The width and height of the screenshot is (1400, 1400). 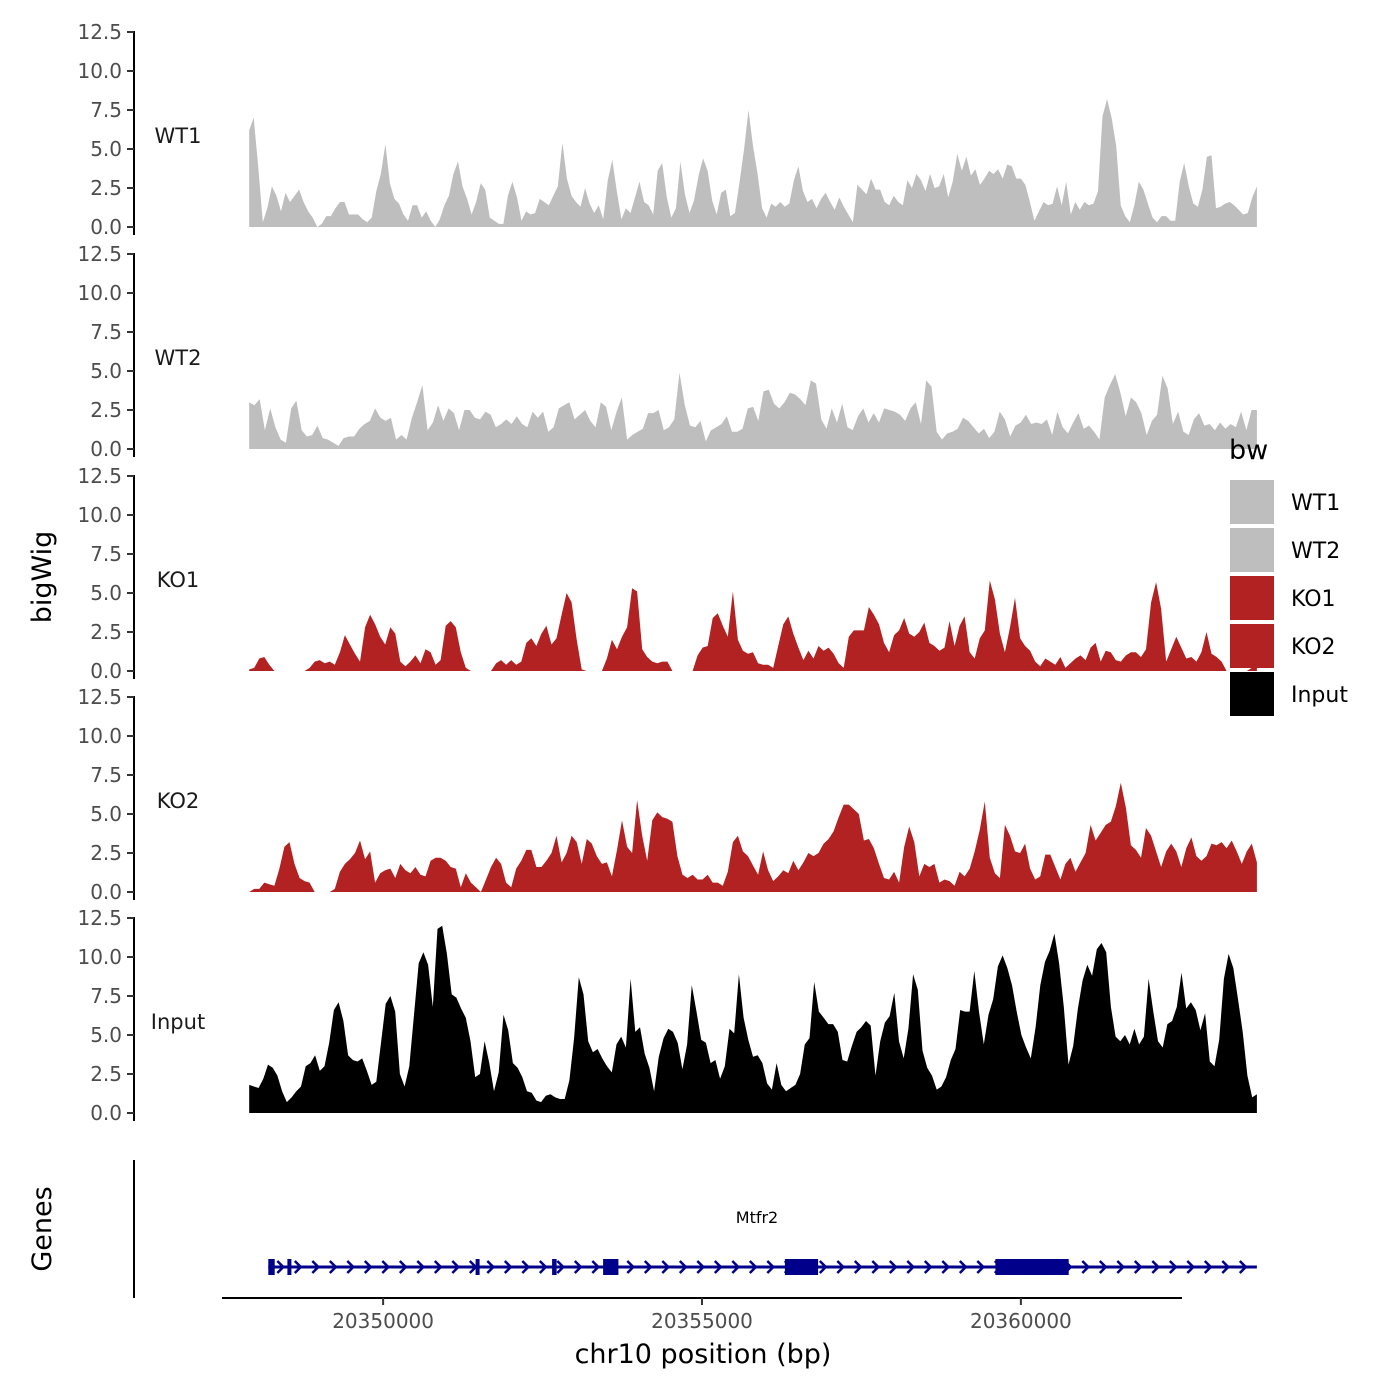 I want to click on y-axis-title: bigWig, so click(x=42, y=577).